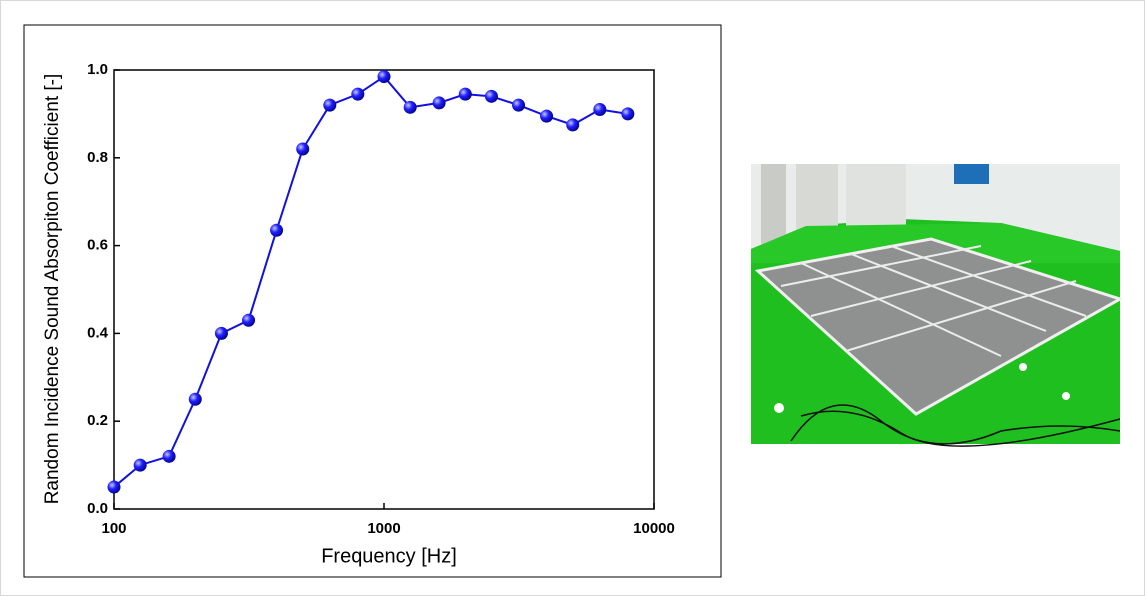 The width and height of the screenshot is (1145, 596). What do you see at coordinates (97, 508) in the screenshot?
I see `y-tick-label: 0.0` at bounding box center [97, 508].